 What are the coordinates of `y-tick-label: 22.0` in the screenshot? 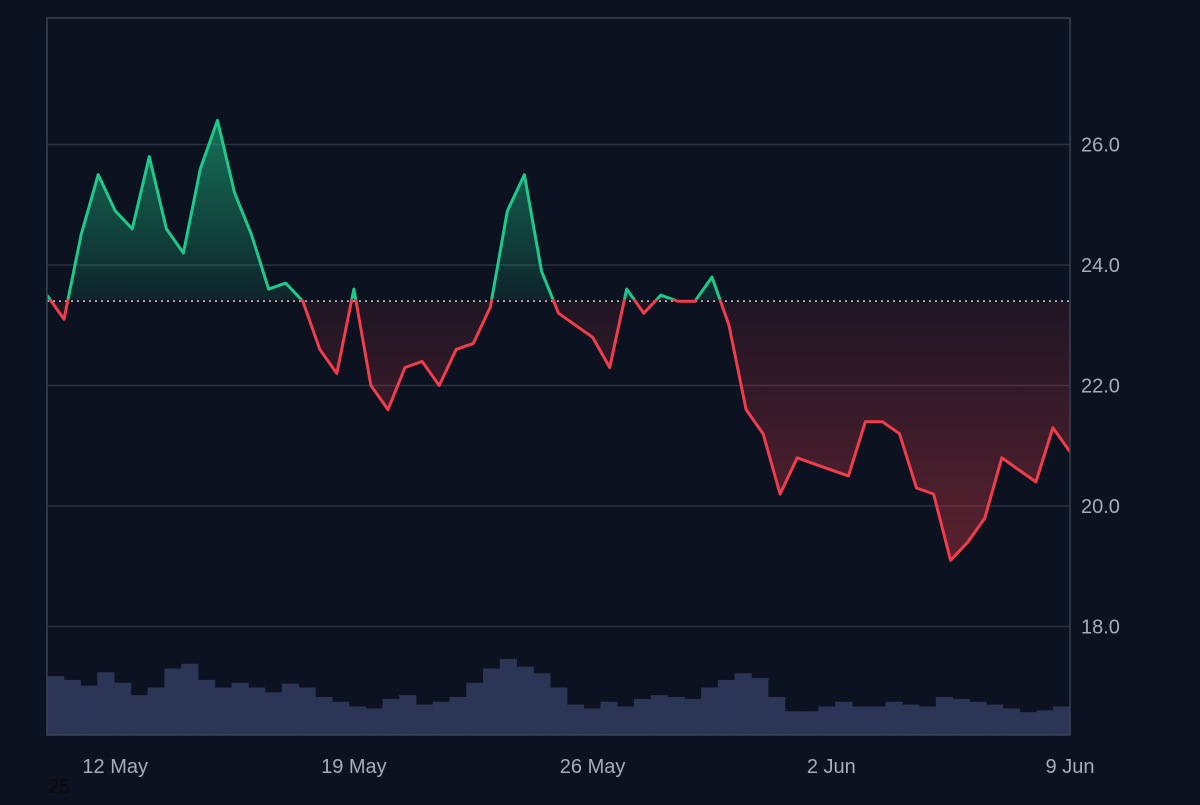 It's located at (1100, 387).